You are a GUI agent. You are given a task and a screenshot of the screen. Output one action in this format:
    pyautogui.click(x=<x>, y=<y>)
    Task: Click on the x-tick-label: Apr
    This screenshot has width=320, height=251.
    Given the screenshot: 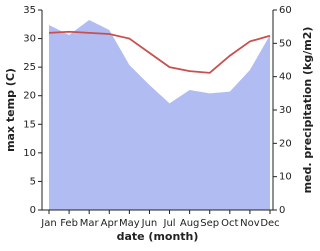 What is the action you would take?
    pyautogui.click(x=110, y=223)
    